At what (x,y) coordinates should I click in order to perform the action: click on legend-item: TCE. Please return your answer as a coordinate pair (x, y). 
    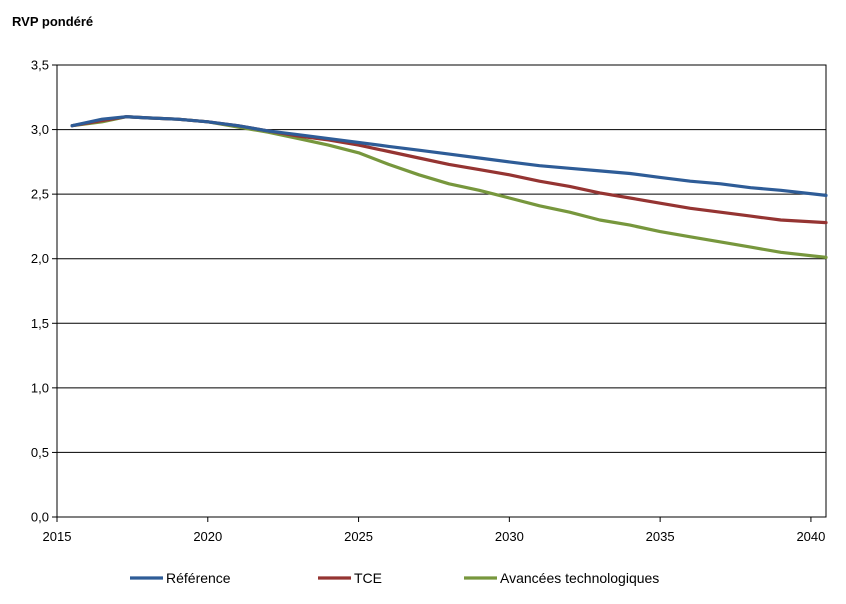
    Looking at the image, I should click on (350, 578).